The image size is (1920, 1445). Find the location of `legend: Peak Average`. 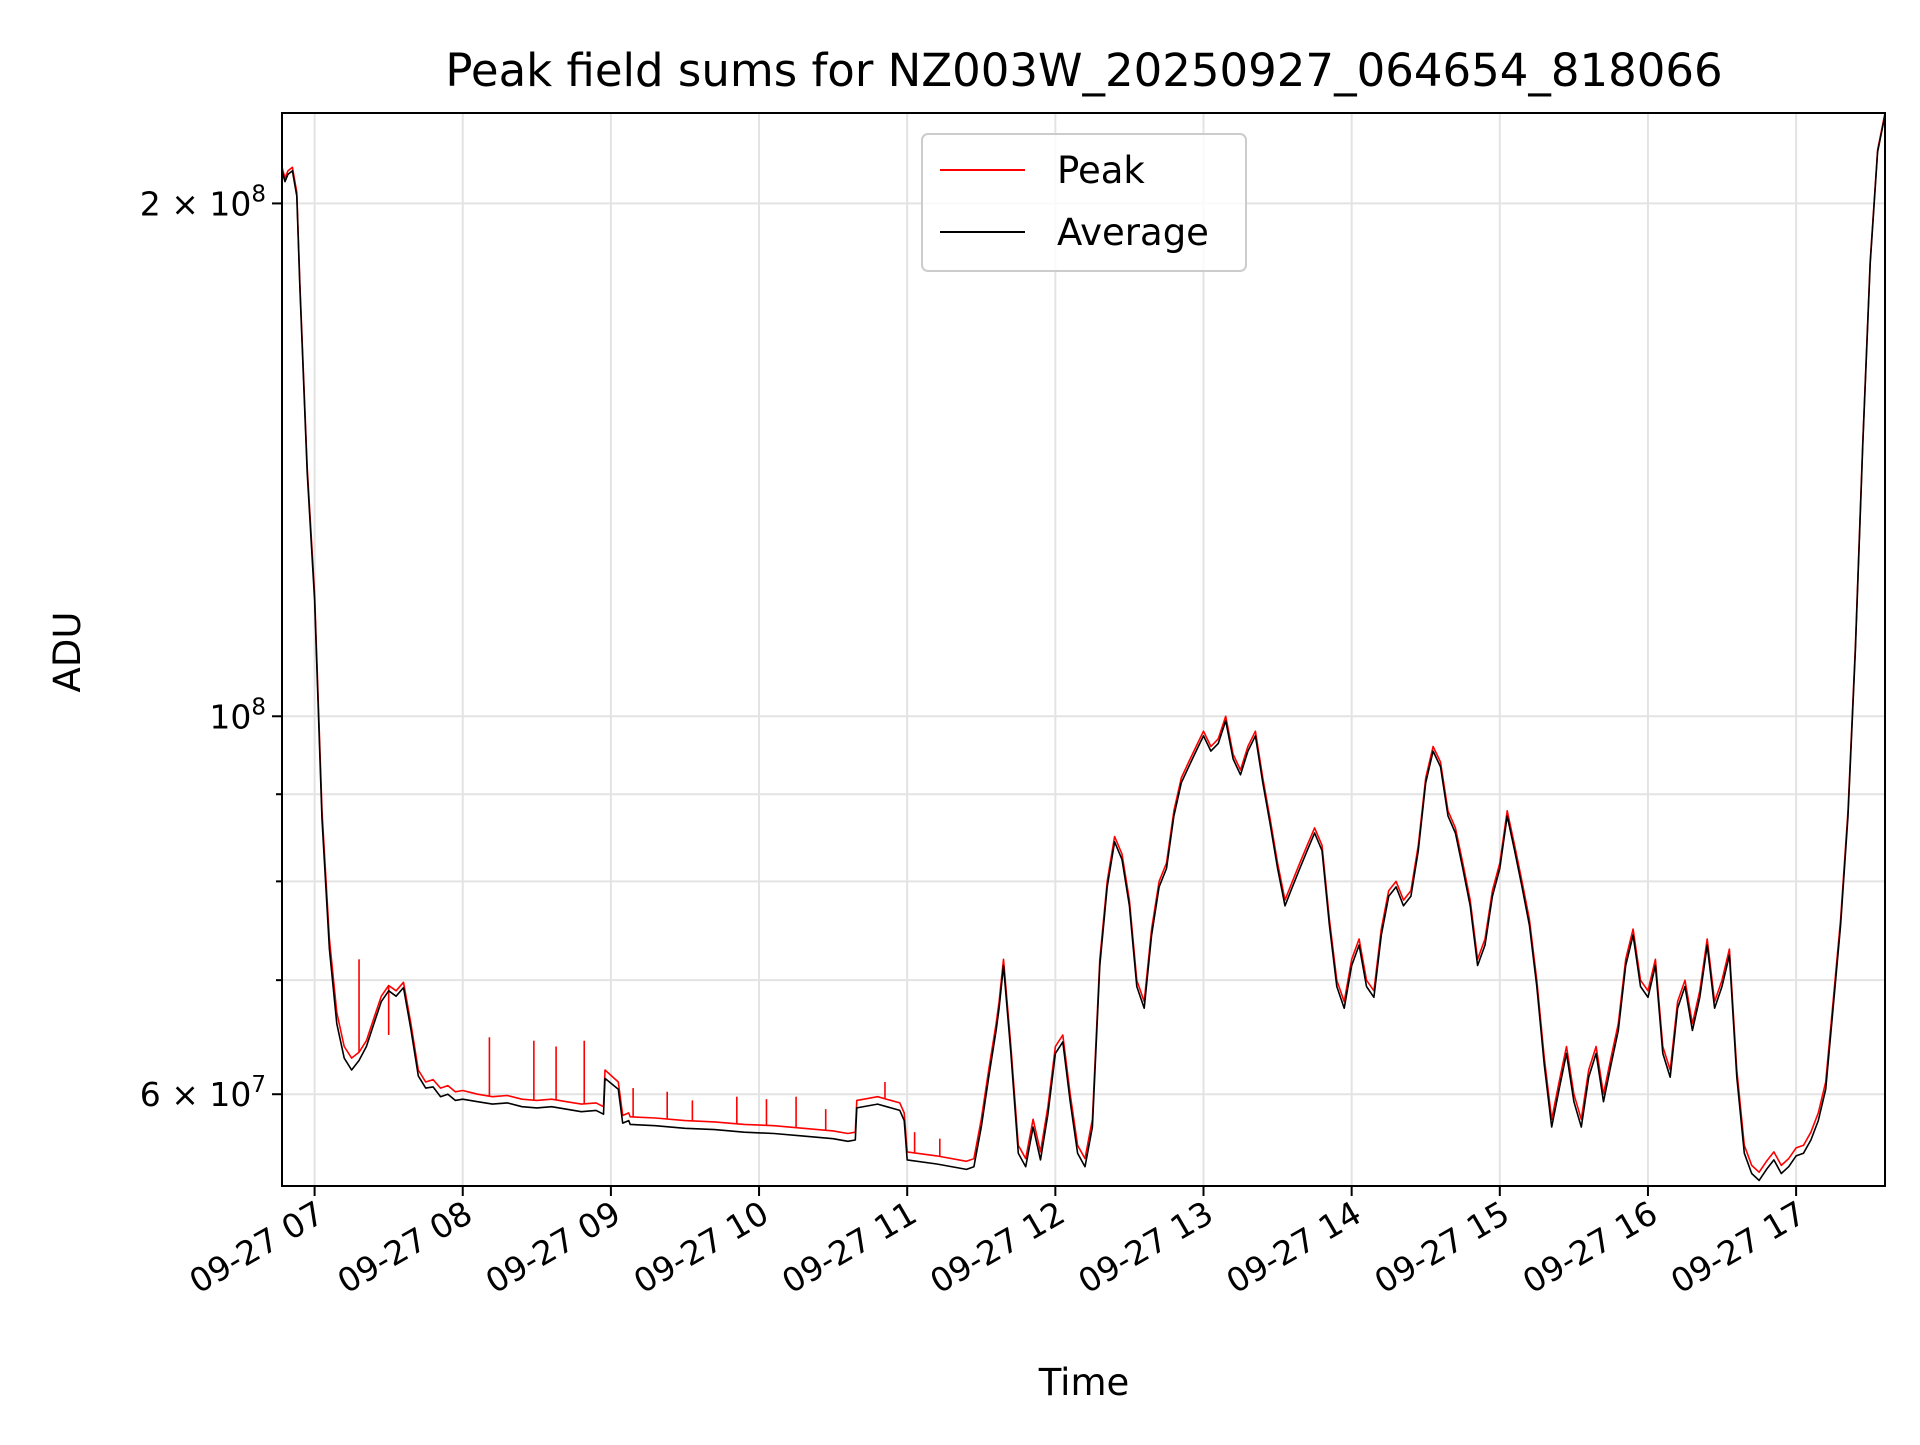

legend: Peak Average is located at coordinates (1084, 202).